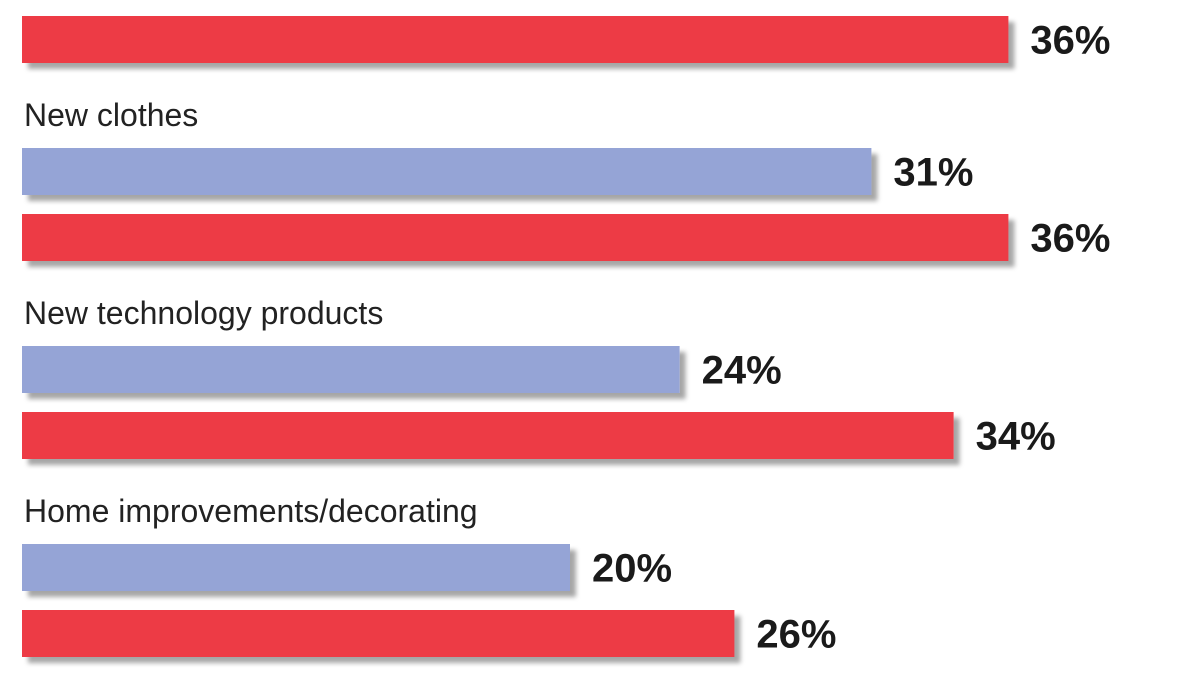 Image resolution: width=1200 pixels, height=674 pixels. What do you see at coordinates (796, 635) in the screenshot?
I see `data-label: 26%` at bounding box center [796, 635].